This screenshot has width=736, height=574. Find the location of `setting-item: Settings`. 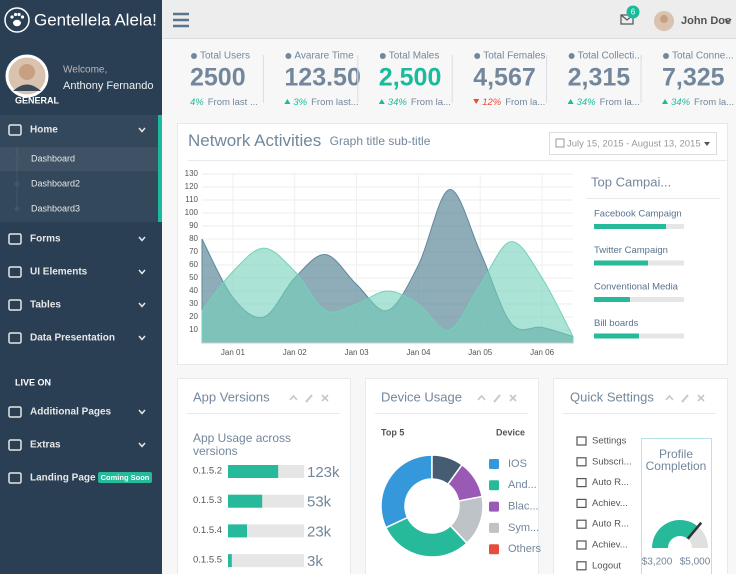

setting-item: Settings is located at coordinates (609, 441).